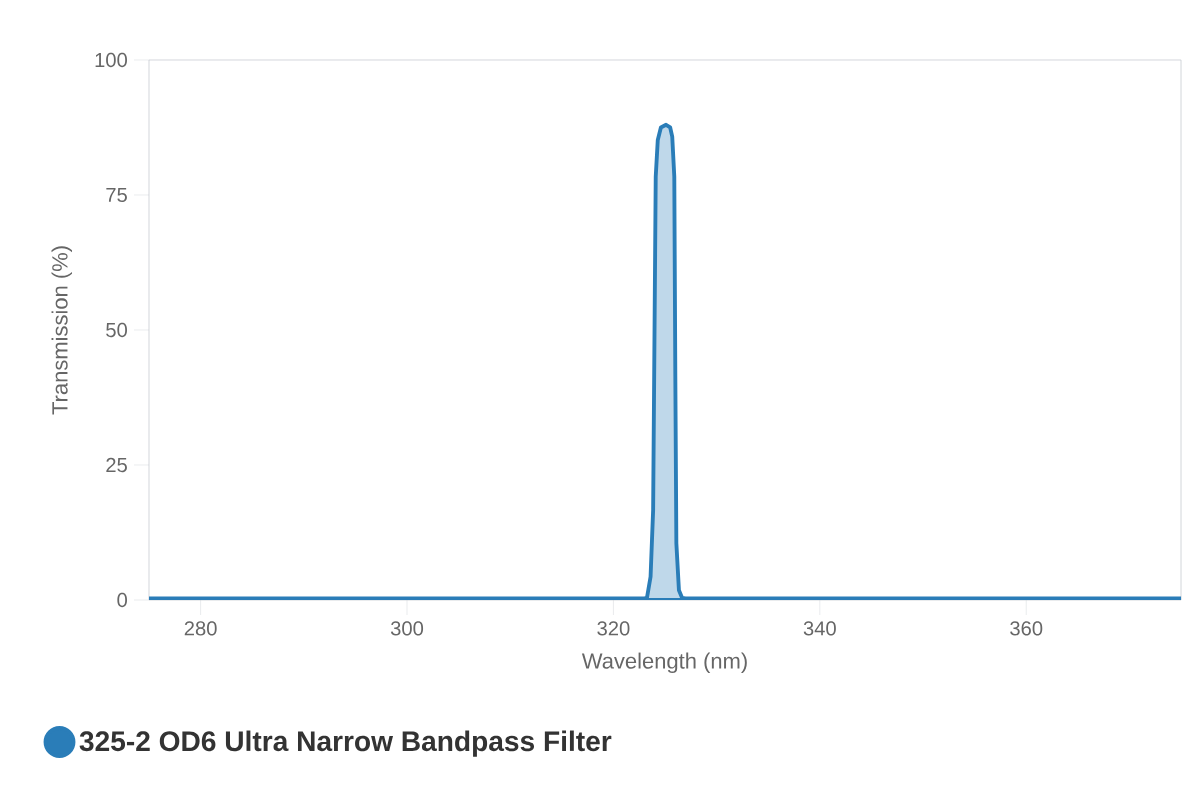  Describe the element at coordinates (819, 628) in the screenshot. I see `x-tick-label: 340` at that location.